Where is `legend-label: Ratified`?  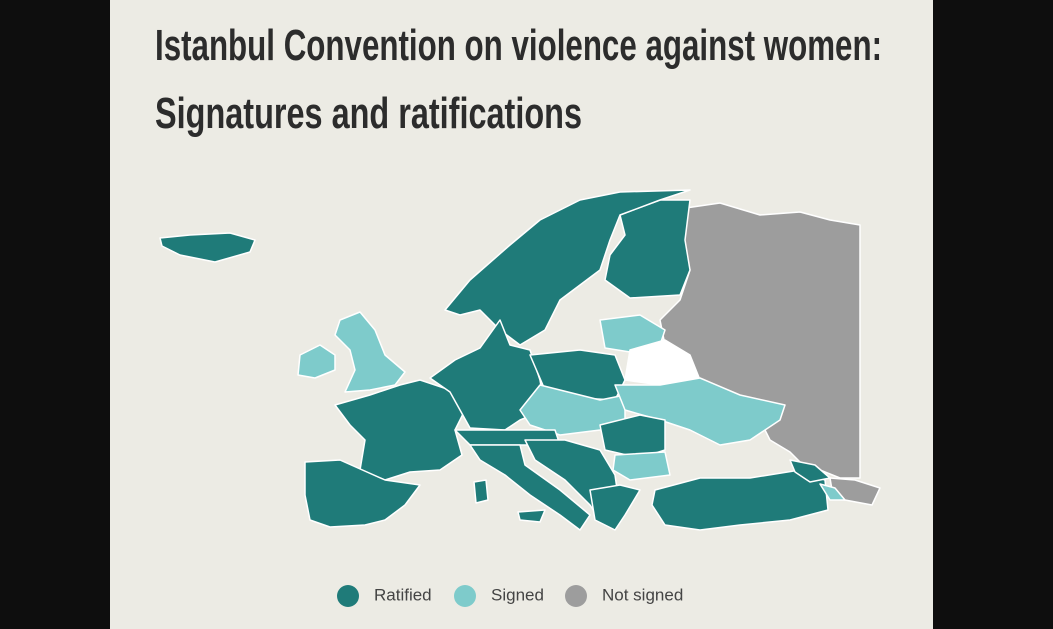 legend-label: Ratified is located at coordinates (403, 594).